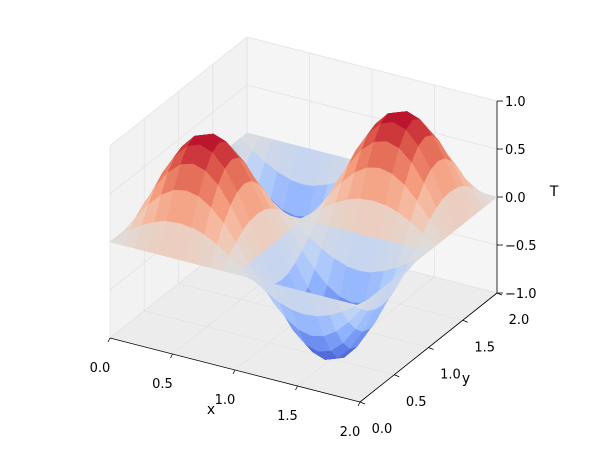 The image size is (598, 461). What do you see at coordinates (466, 379) in the screenshot?
I see `y-axis-label: y` at bounding box center [466, 379].